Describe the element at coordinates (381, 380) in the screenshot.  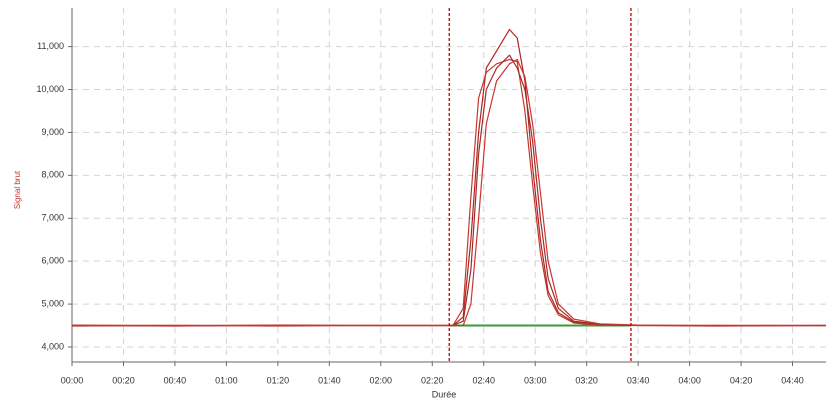
I see `x-tick-label: 02:00` at that location.